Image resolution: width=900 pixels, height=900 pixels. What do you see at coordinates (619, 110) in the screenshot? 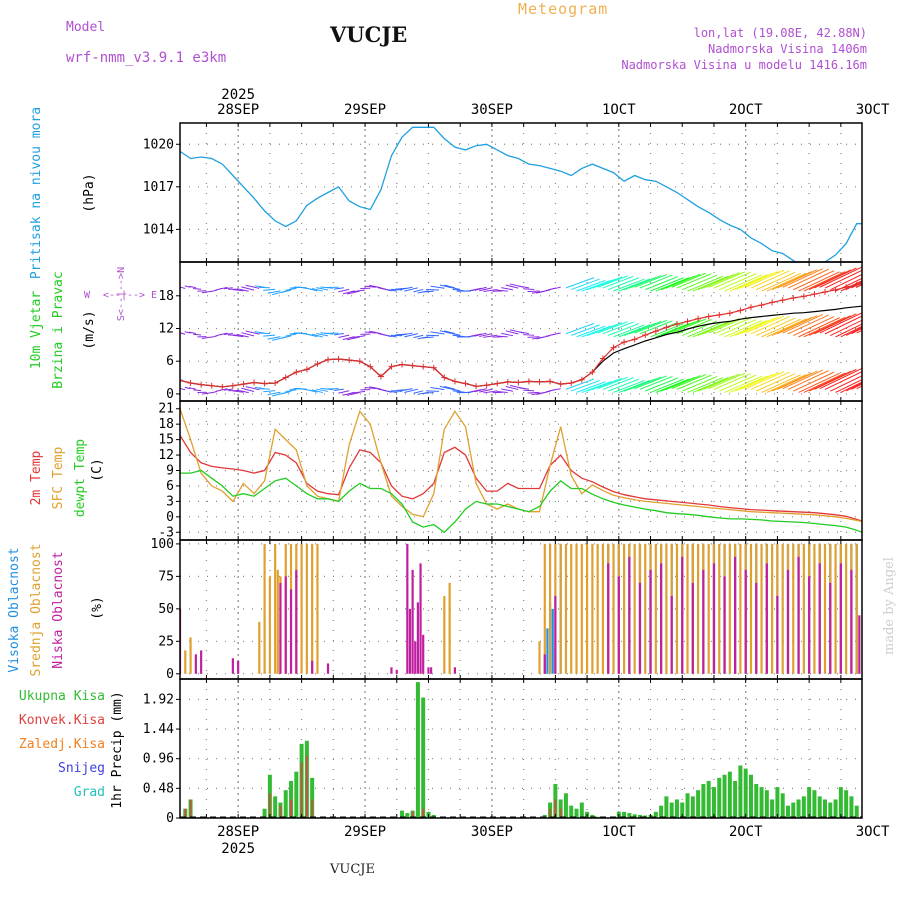
I see `date-label-top: 1OCT` at bounding box center [619, 110].